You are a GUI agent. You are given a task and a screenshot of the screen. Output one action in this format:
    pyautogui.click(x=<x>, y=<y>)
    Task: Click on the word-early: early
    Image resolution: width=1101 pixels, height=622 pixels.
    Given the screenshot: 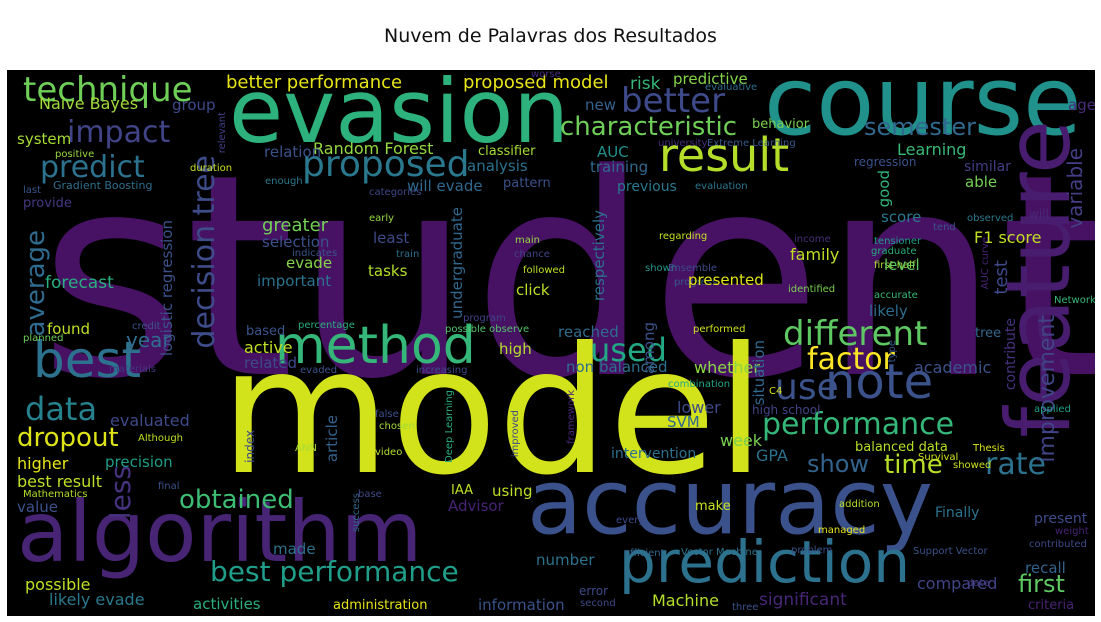 What is the action you would take?
    pyautogui.click(x=382, y=218)
    